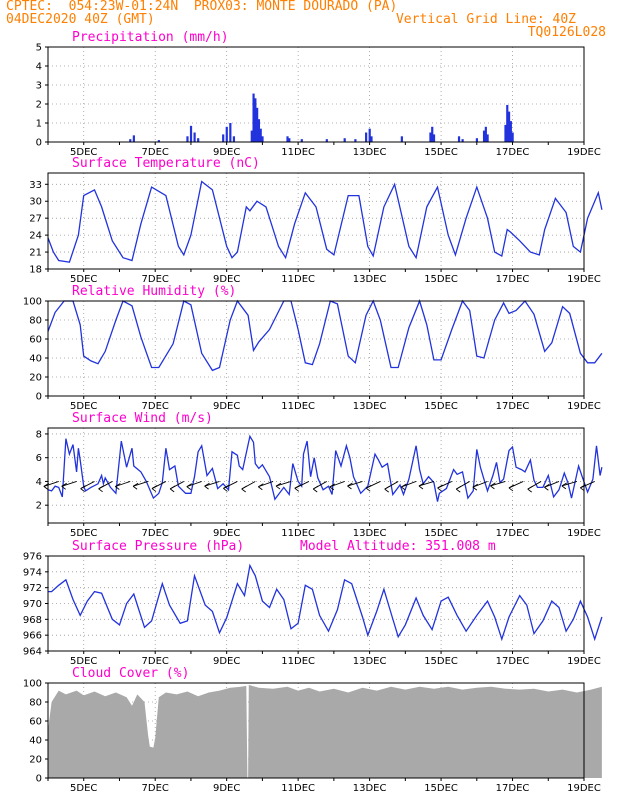 The width and height of the screenshot is (618, 800). What do you see at coordinates (32, 302) in the screenshot?
I see `y-tick-label: 100` at bounding box center [32, 302].